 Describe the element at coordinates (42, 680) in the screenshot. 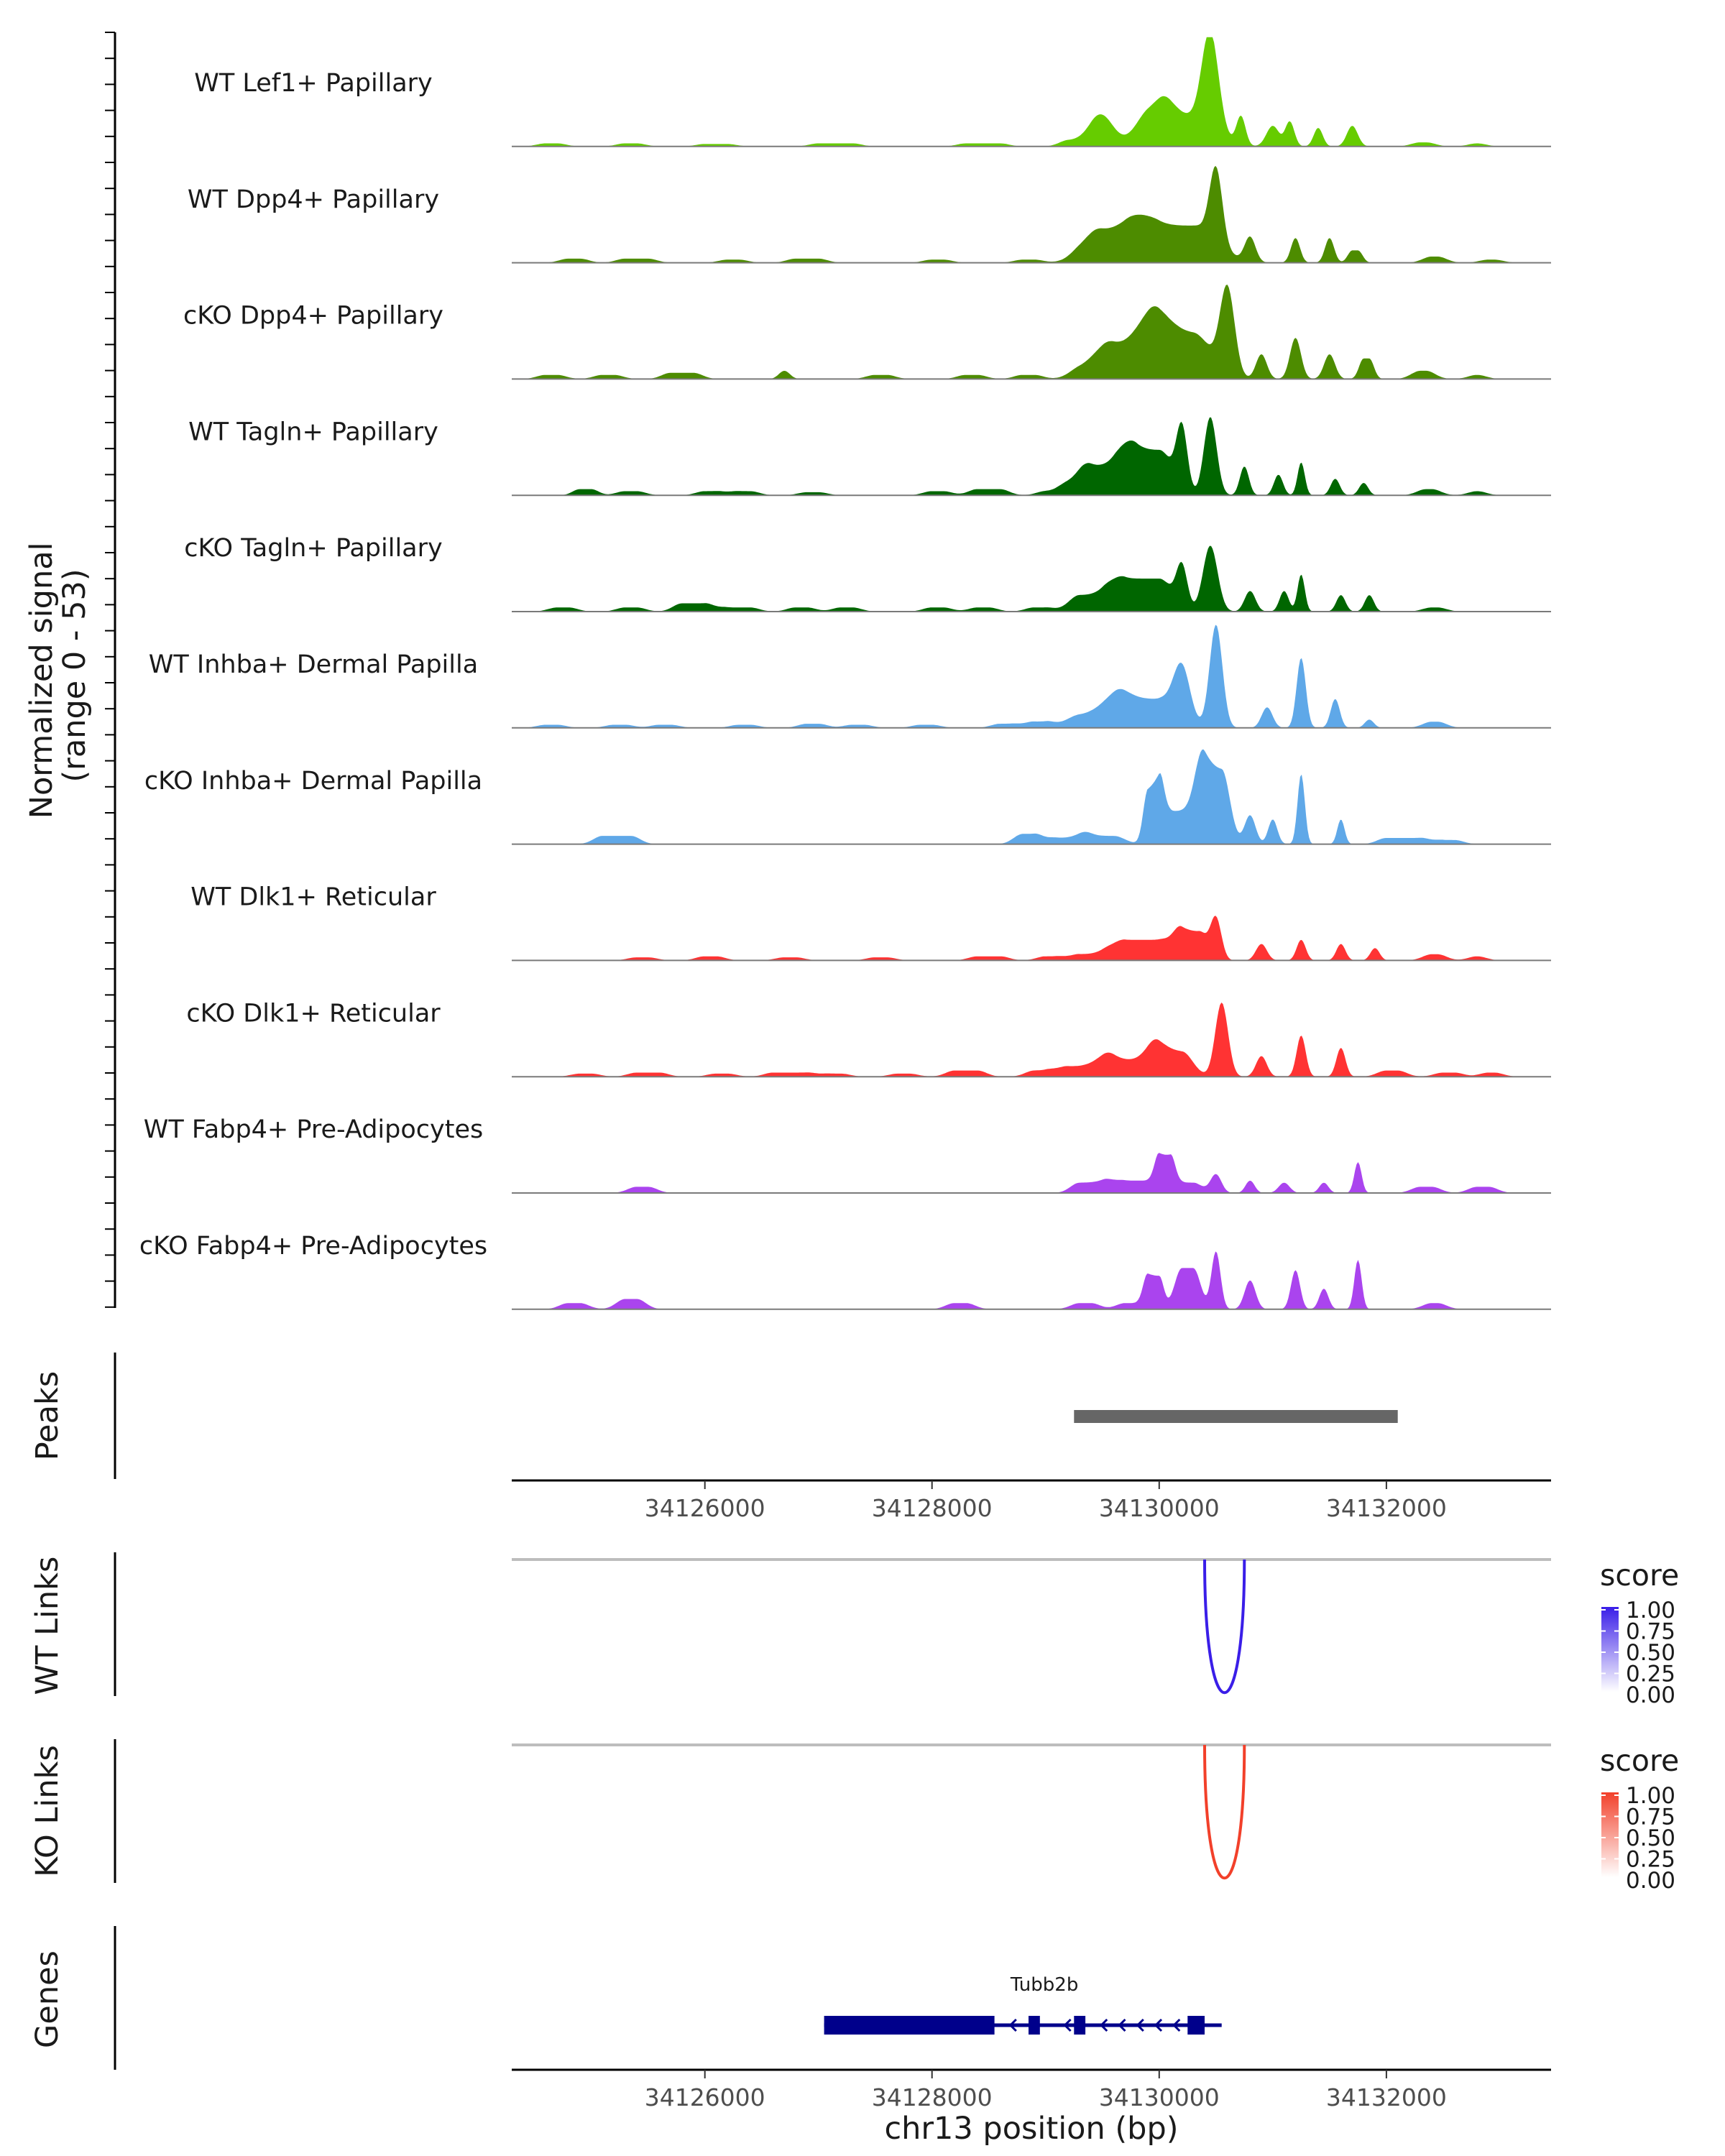

I see `coverage-y-axis-title-line1: Normalized signal` at that location.